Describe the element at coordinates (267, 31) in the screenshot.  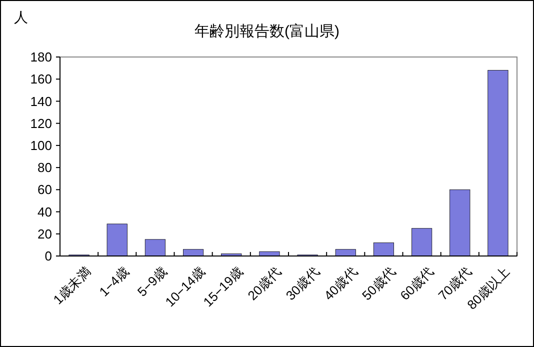
I see `chart-title: 年齢別報告数(富山県)` at that location.